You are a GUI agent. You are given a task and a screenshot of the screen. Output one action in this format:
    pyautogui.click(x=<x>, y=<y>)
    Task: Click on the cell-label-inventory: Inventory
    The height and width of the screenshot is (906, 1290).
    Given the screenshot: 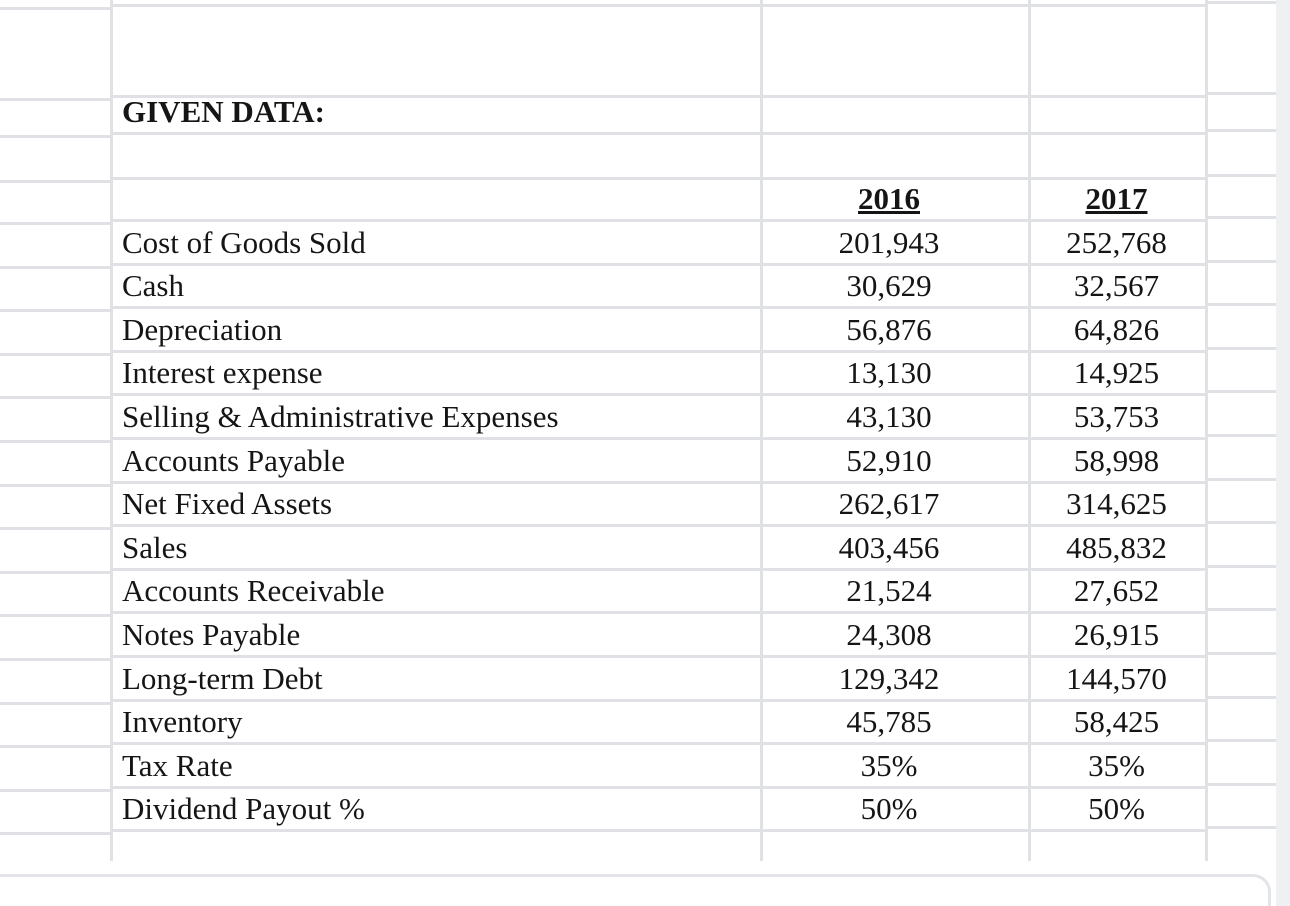 What is the action you would take?
    pyautogui.click(x=182, y=721)
    